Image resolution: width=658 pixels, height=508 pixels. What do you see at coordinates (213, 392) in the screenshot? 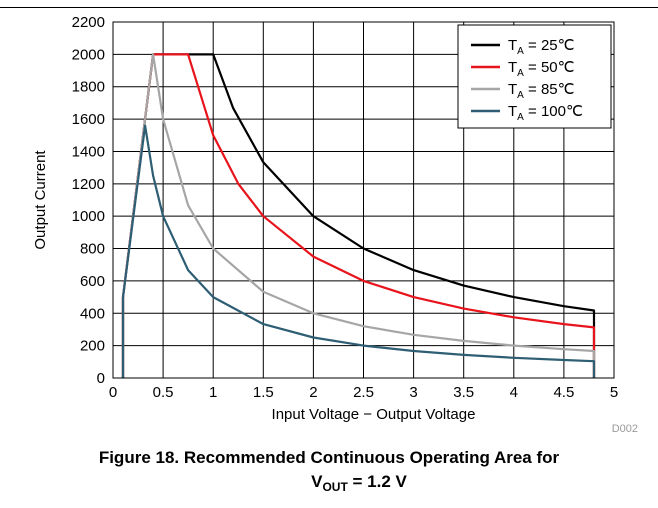
I see `x-tick-label: 1` at bounding box center [213, 392].